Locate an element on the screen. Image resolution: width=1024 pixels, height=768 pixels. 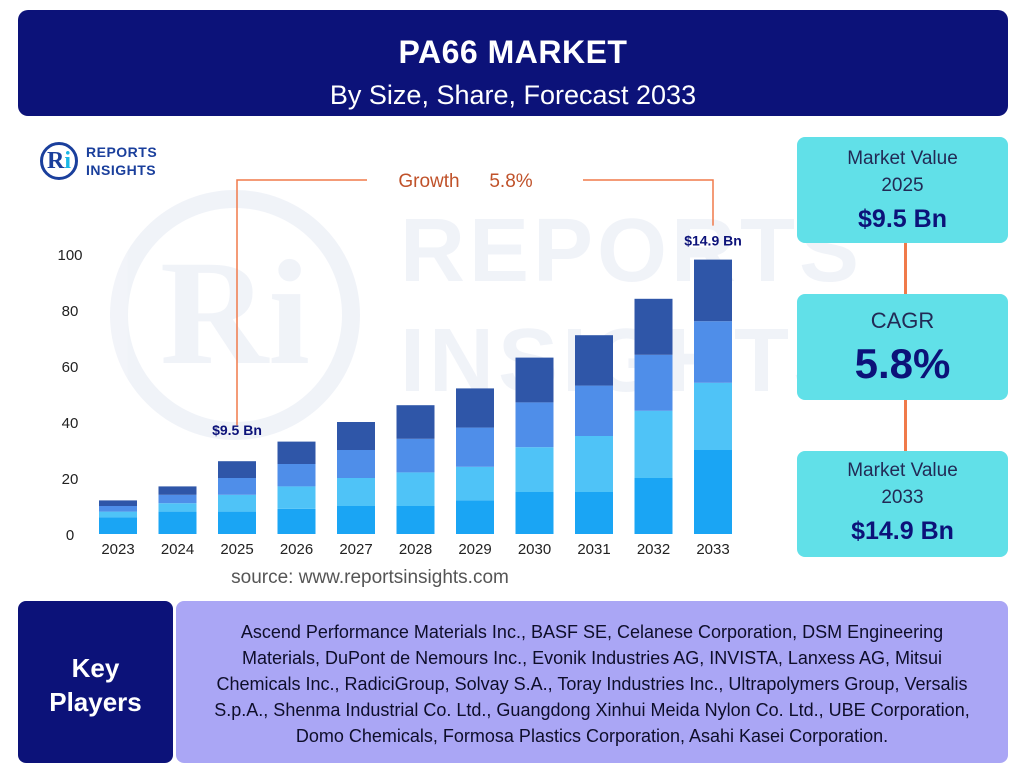
page-title: PA66 MARKET is located at coordinates (513, 52).